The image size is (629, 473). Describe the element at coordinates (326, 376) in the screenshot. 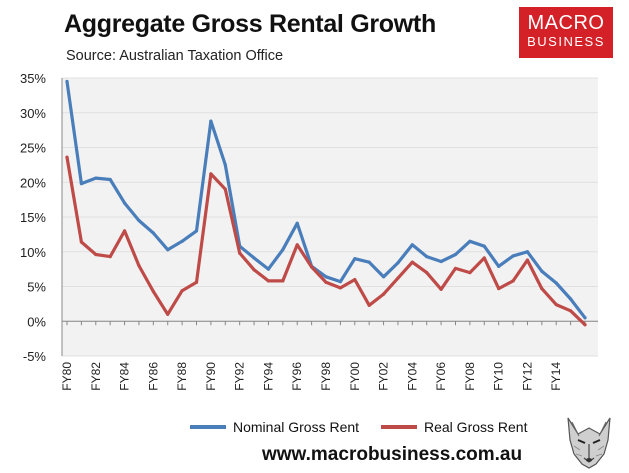

I see `x-tick-label: FY98` at that location.